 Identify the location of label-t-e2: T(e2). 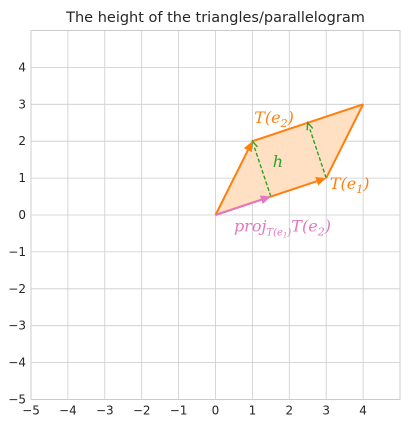
(274, 119).